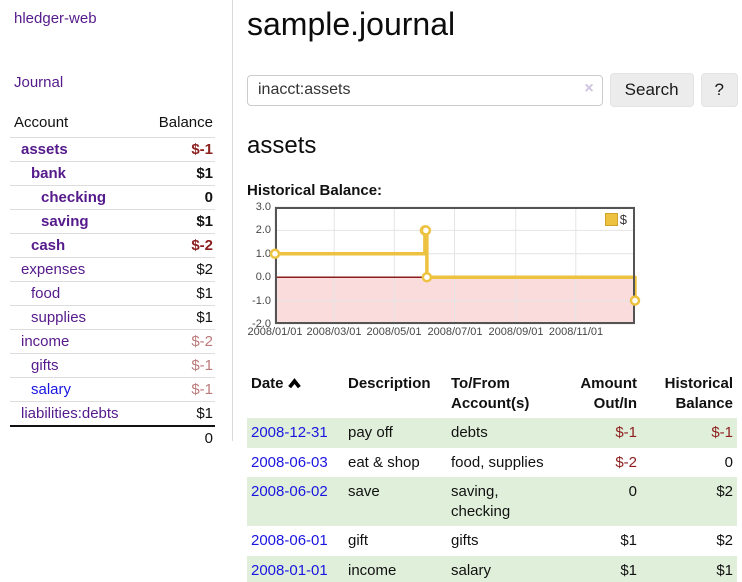 Image resolution: width=742 pixels, height=582 pixels. Describe the element at coordinates (698, 393) in the screenshot. I see `register-header-balance: Historical Balance` at that location.